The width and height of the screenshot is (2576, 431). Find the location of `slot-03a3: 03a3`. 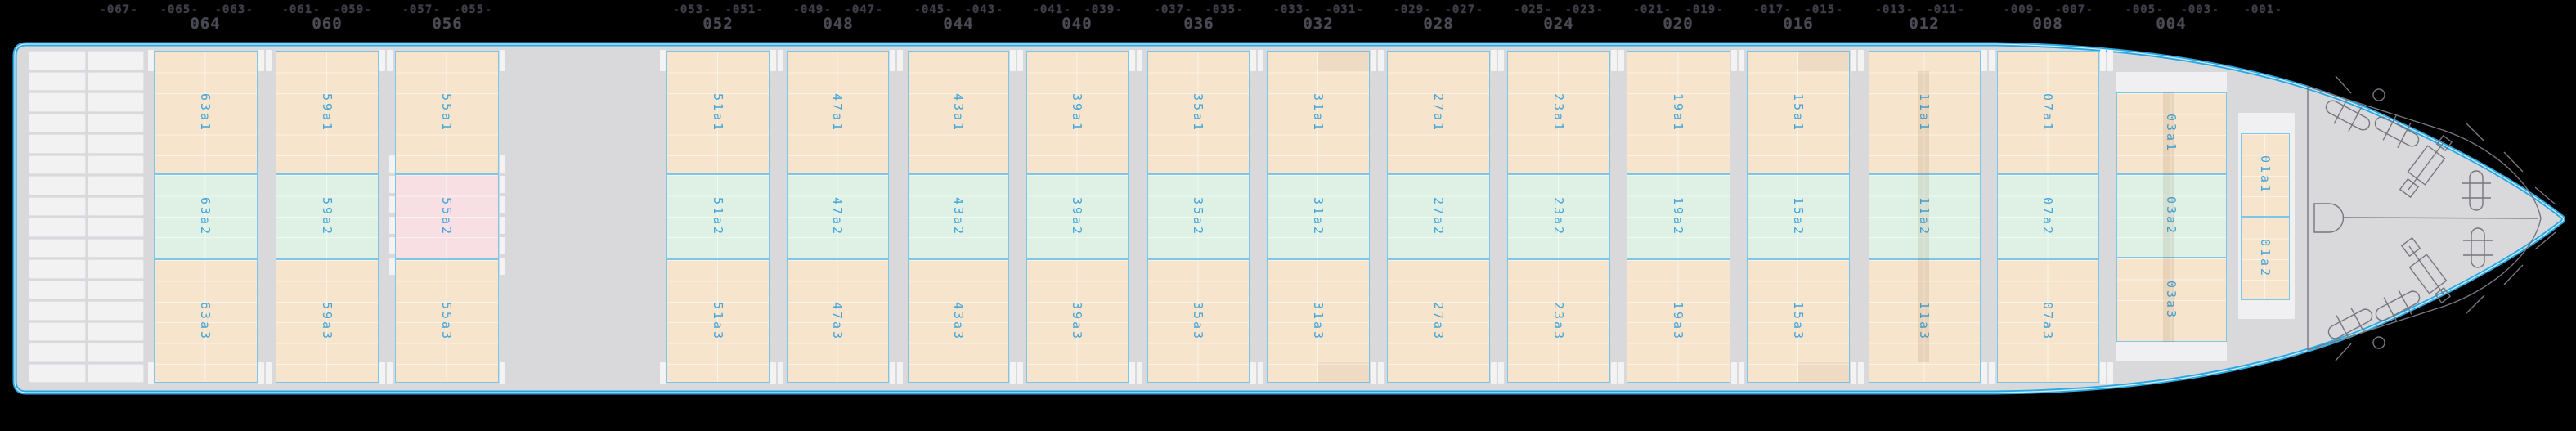

slot-03a3: 03a3 is located at coordinates (2171, 300).